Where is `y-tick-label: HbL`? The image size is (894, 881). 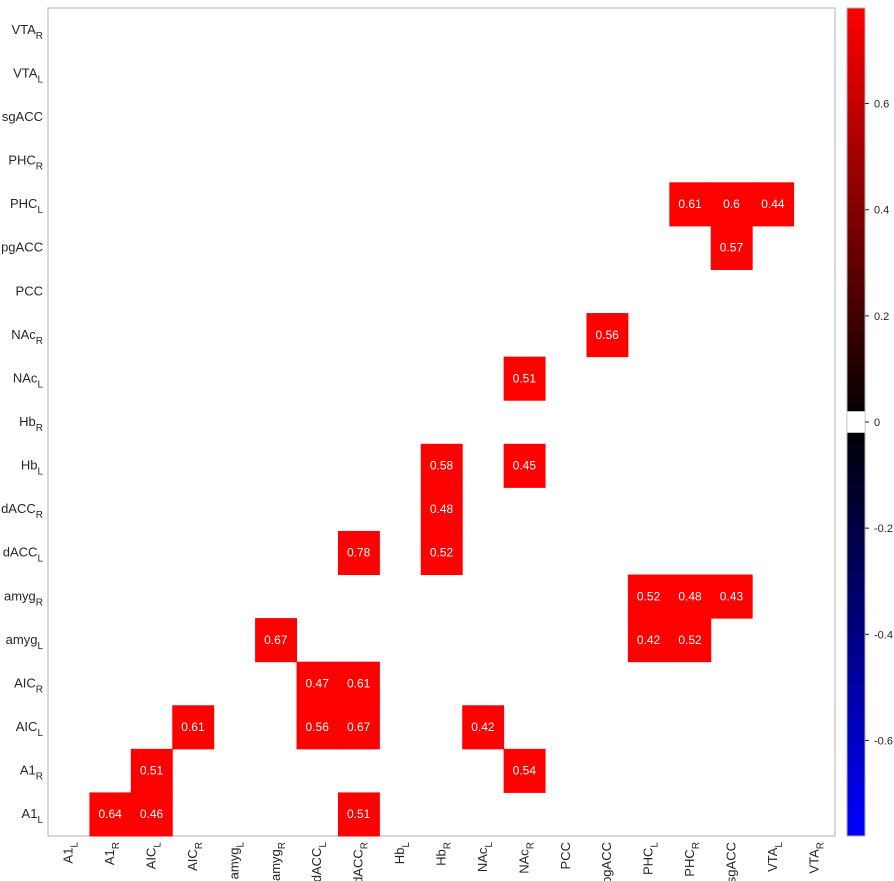
y-tick-label: HbL is located at coordinates (32, 468).